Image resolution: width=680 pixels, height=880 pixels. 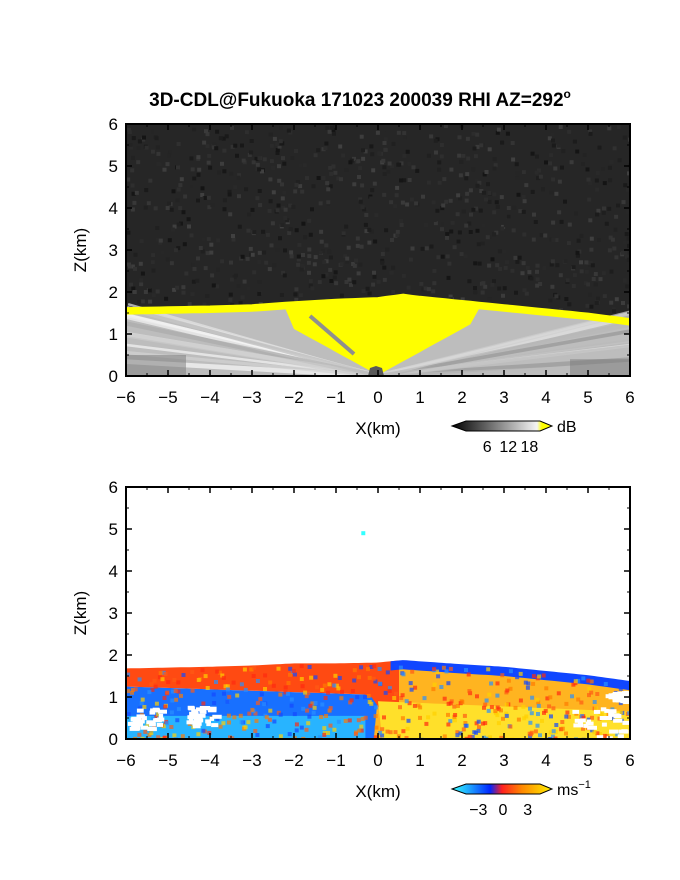 What do you see at coordinates (252, 354) in the screenshot?
I see `return-streak` at bounding box center [252, 354].